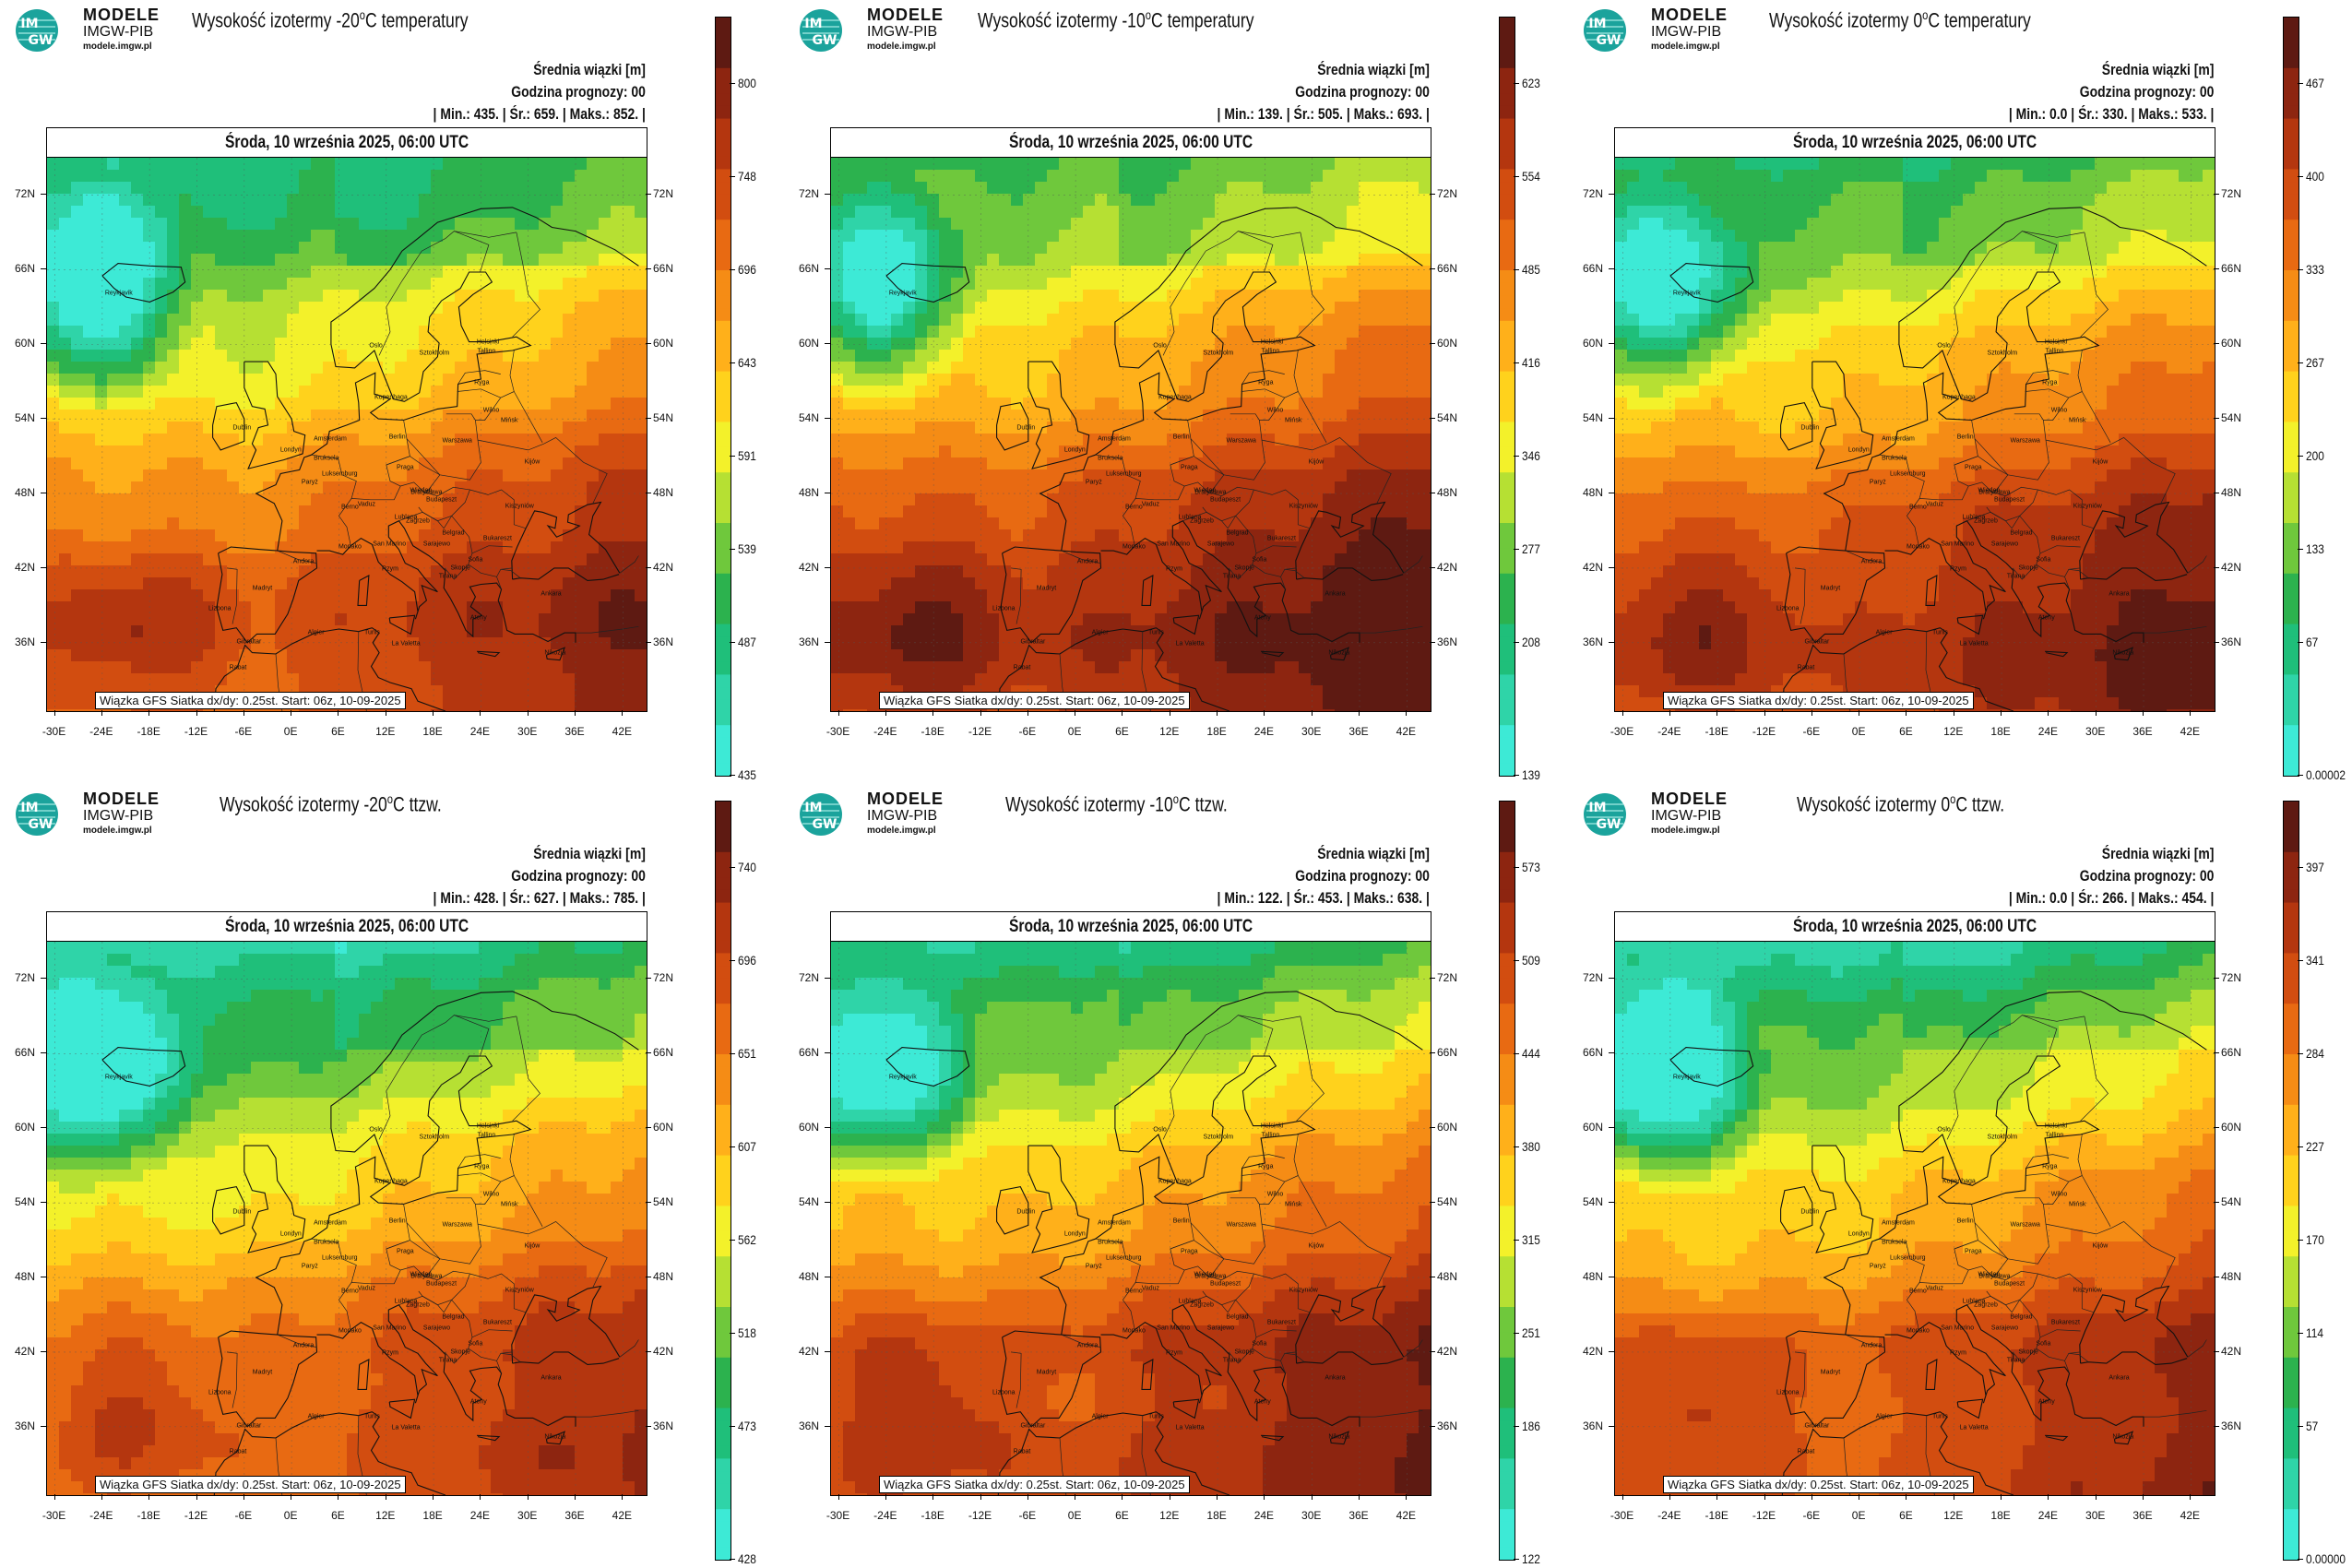  I want to click on city-label: Ateny, so click(478, 618).